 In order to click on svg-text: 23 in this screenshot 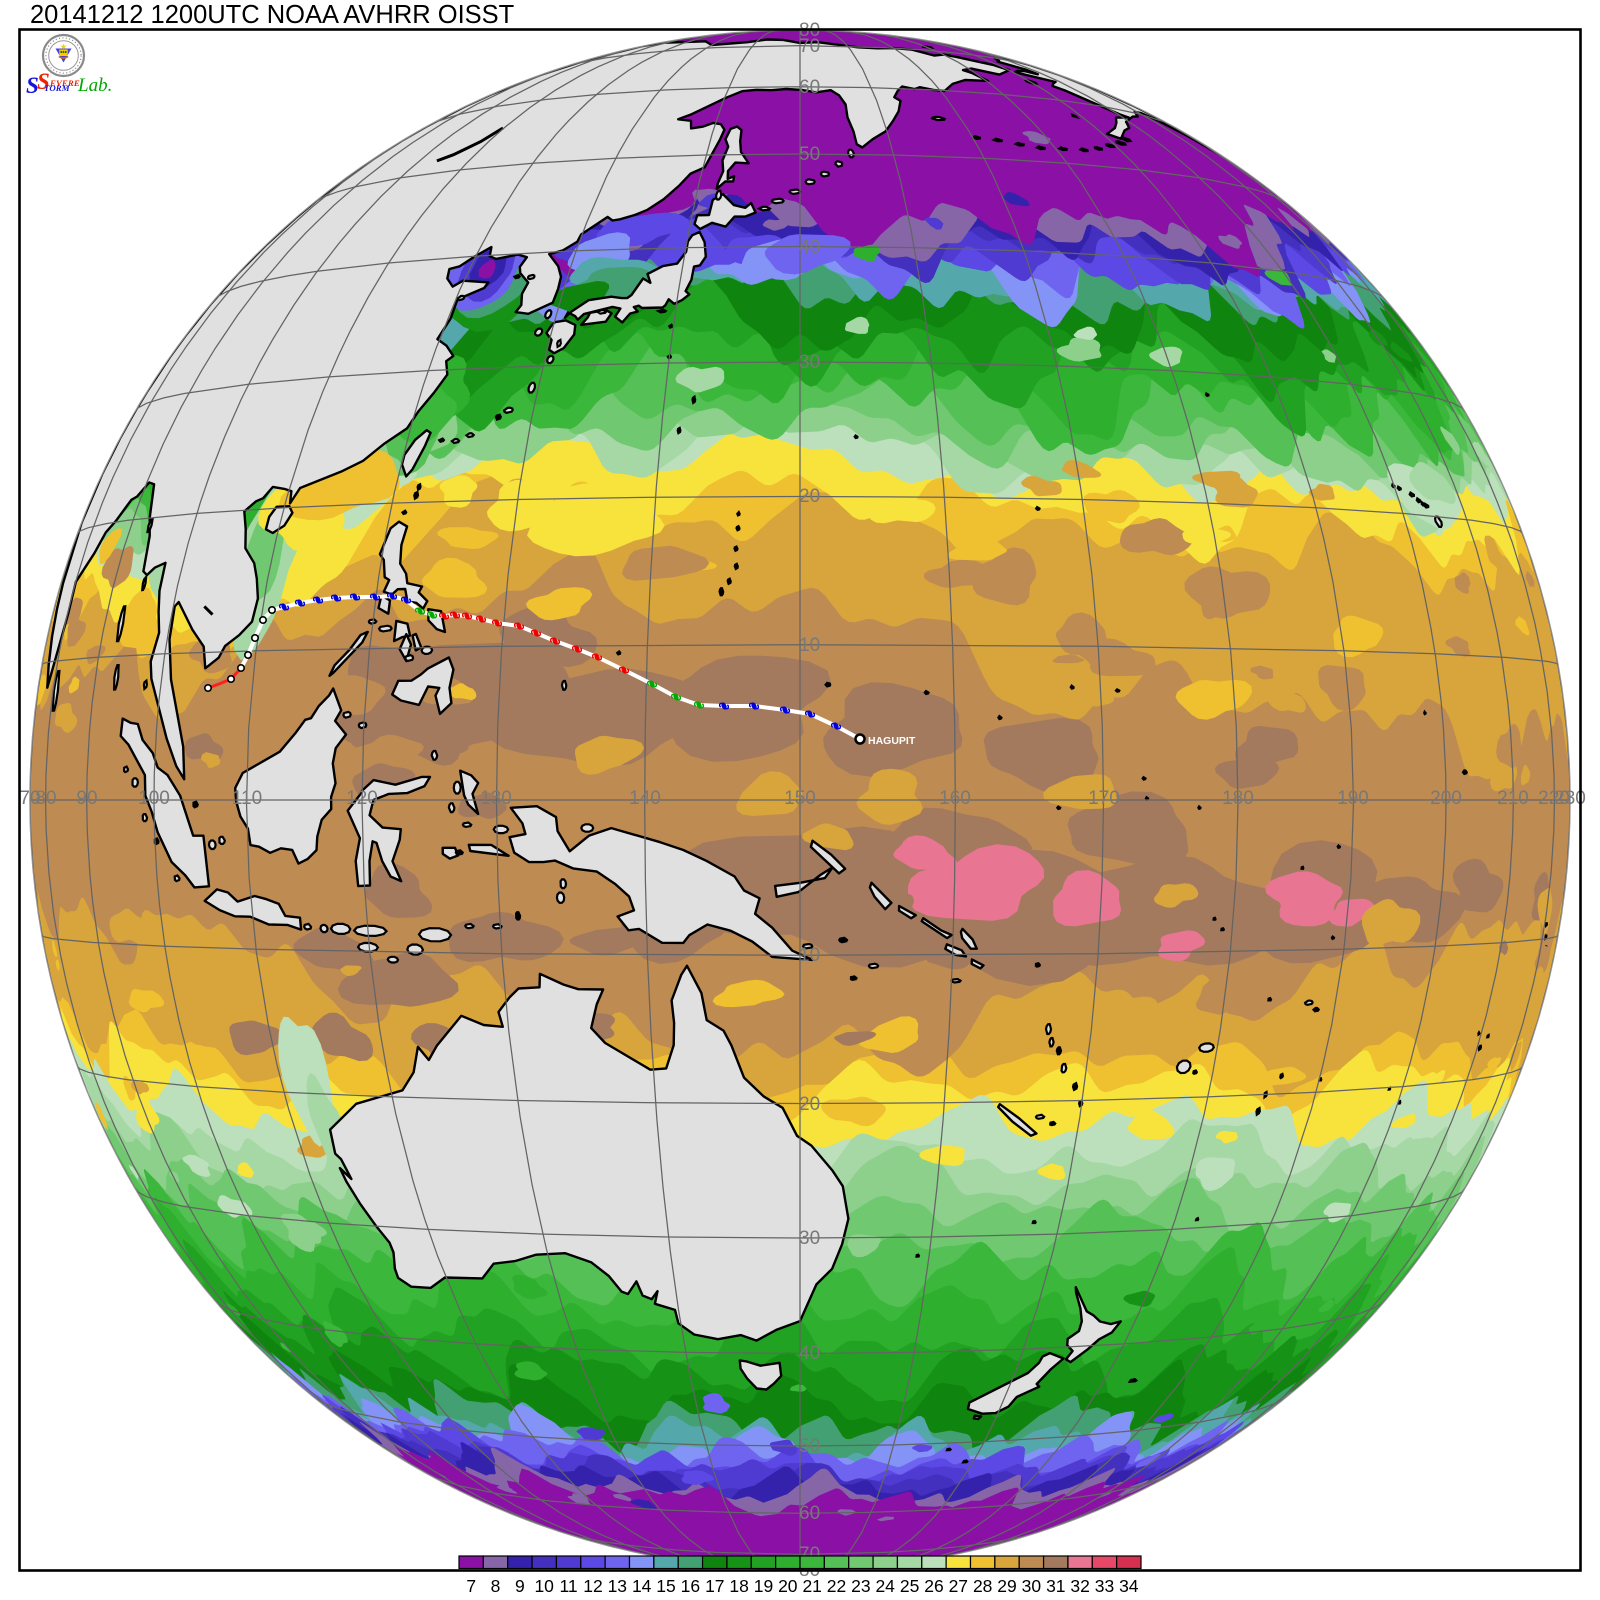, I will do `click(860, 1586)`.